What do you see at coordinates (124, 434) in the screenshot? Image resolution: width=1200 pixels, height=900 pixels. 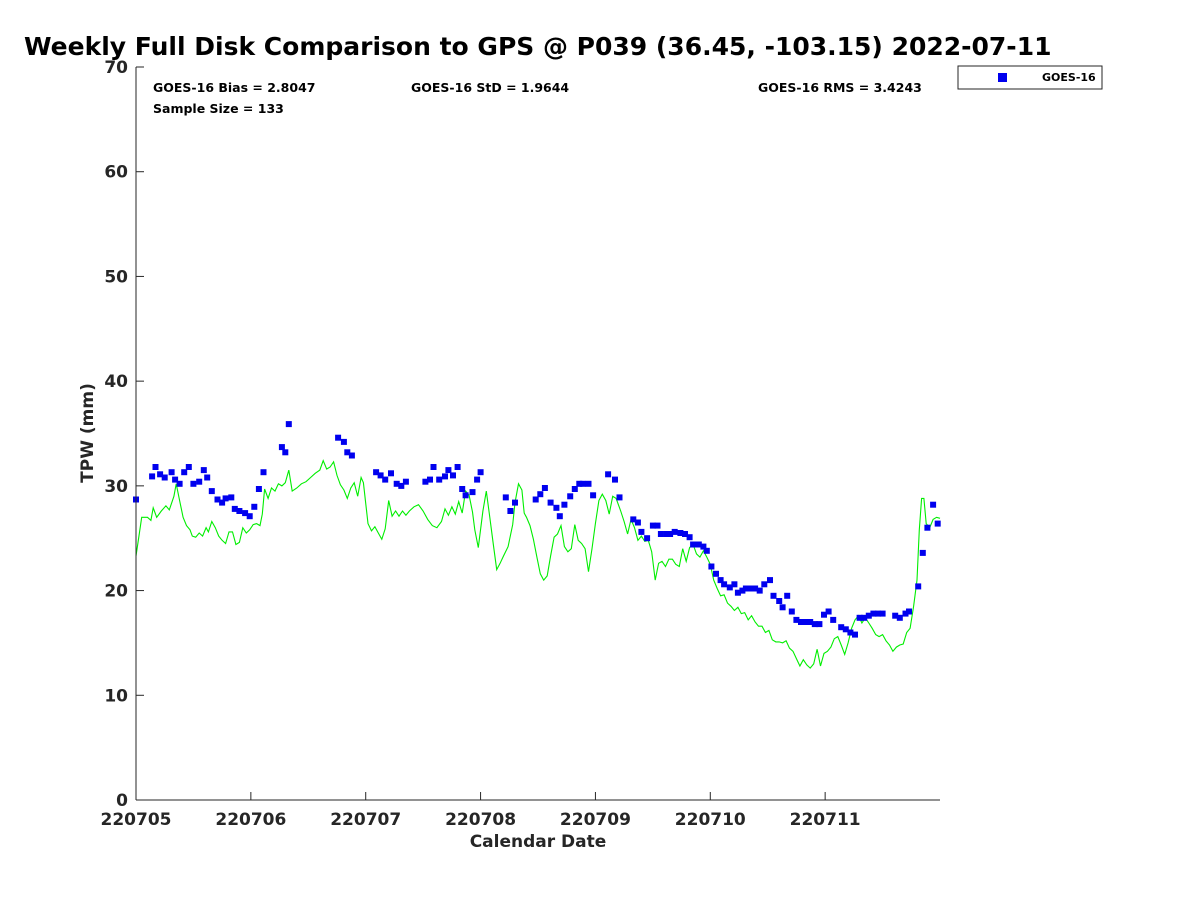 I see `y-axis-ticks: 0 10 20 30 40 50 60 70` at bounding box center [124, 434].